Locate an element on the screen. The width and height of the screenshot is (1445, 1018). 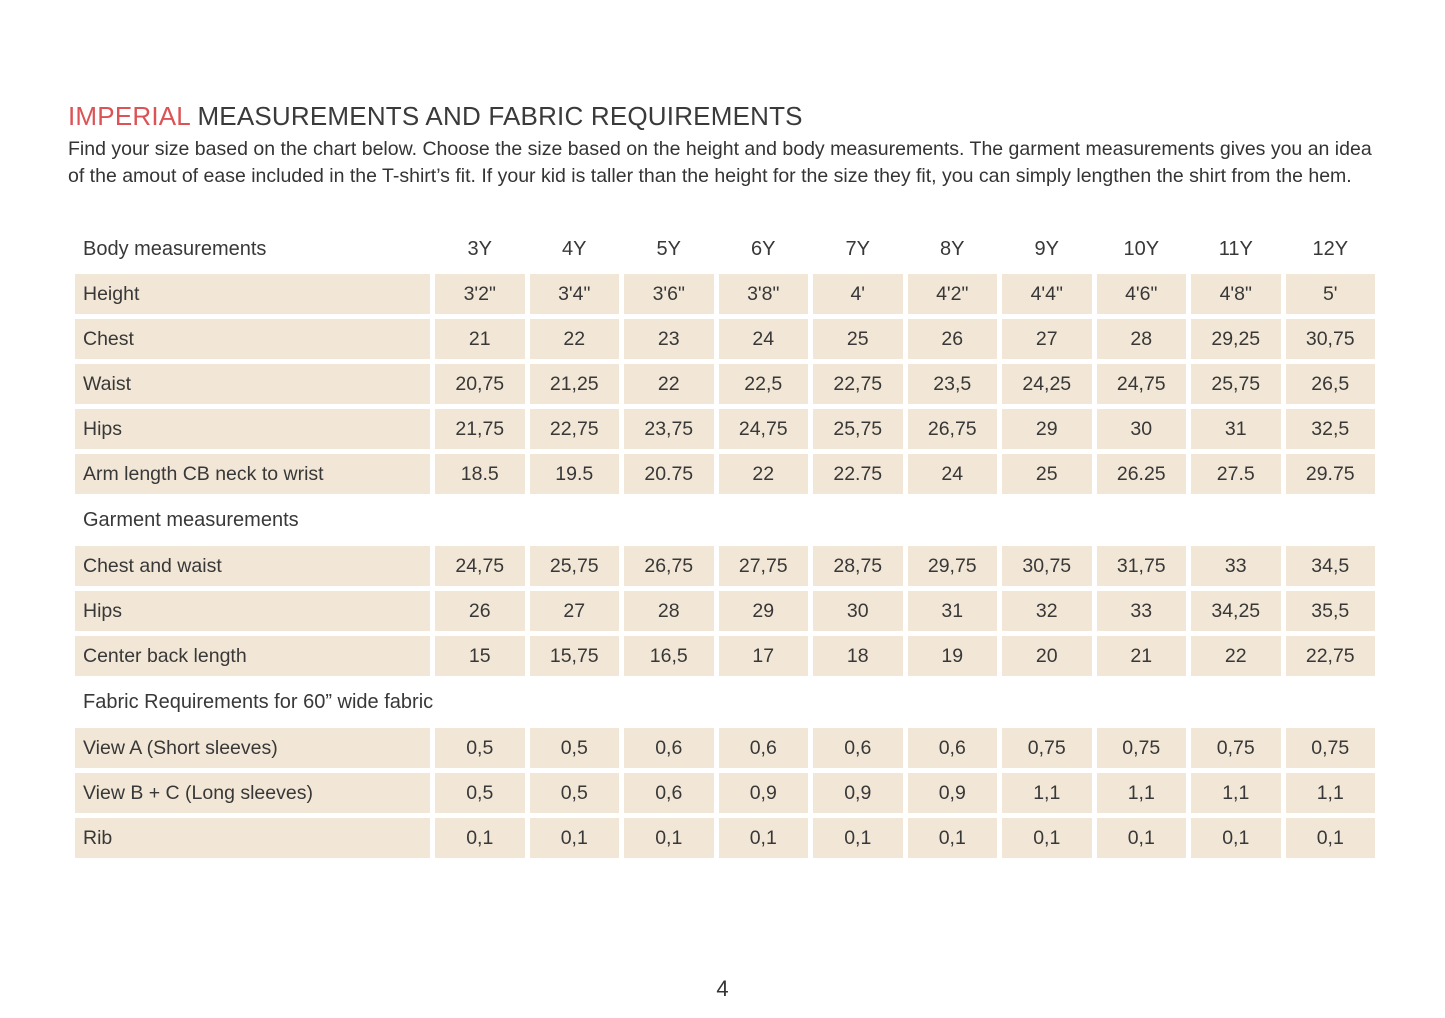
value-cell: 16,5 is located at coordinates (669, 656).